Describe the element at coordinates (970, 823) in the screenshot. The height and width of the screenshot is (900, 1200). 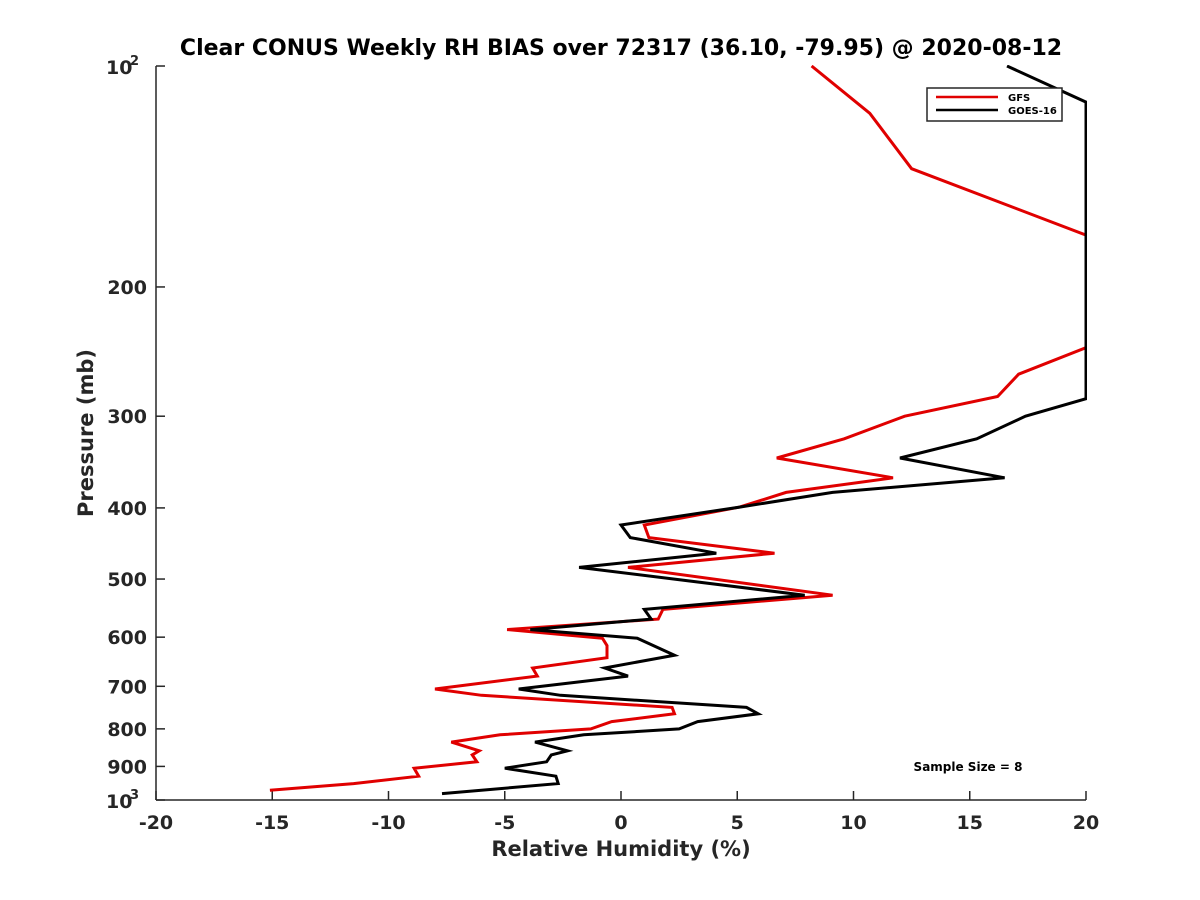
I see `x-tick-label: 15` at that location.